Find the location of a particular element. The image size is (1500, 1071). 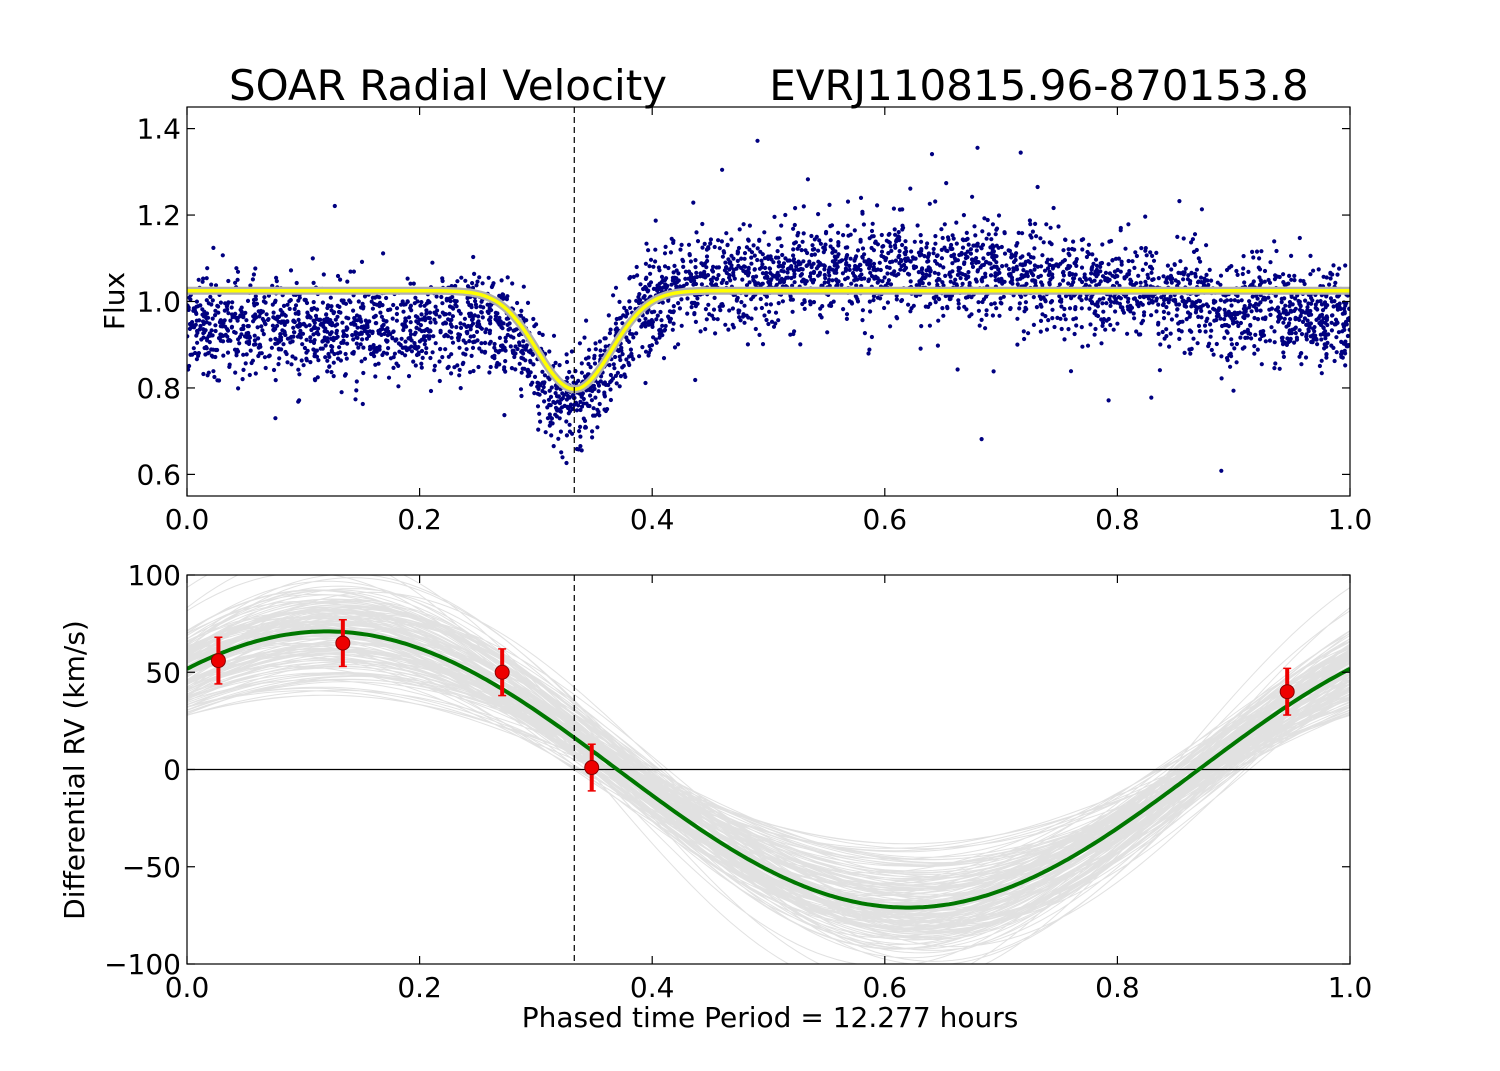

title-right: EVRJ110815.96-870153.8 is located at coordinates (1039, 85).